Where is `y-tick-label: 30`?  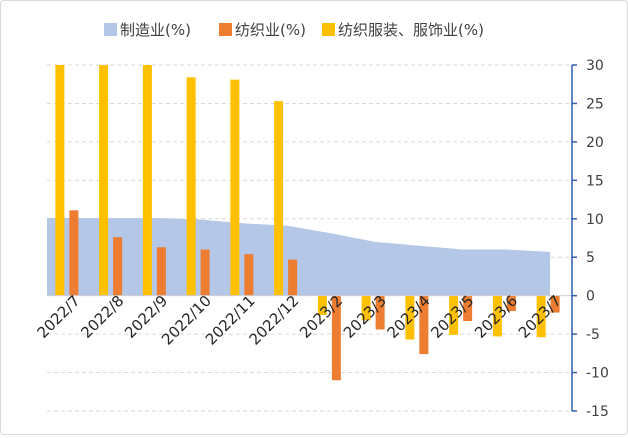 y-tick-label: 30 is located at coordinates (595, 66).